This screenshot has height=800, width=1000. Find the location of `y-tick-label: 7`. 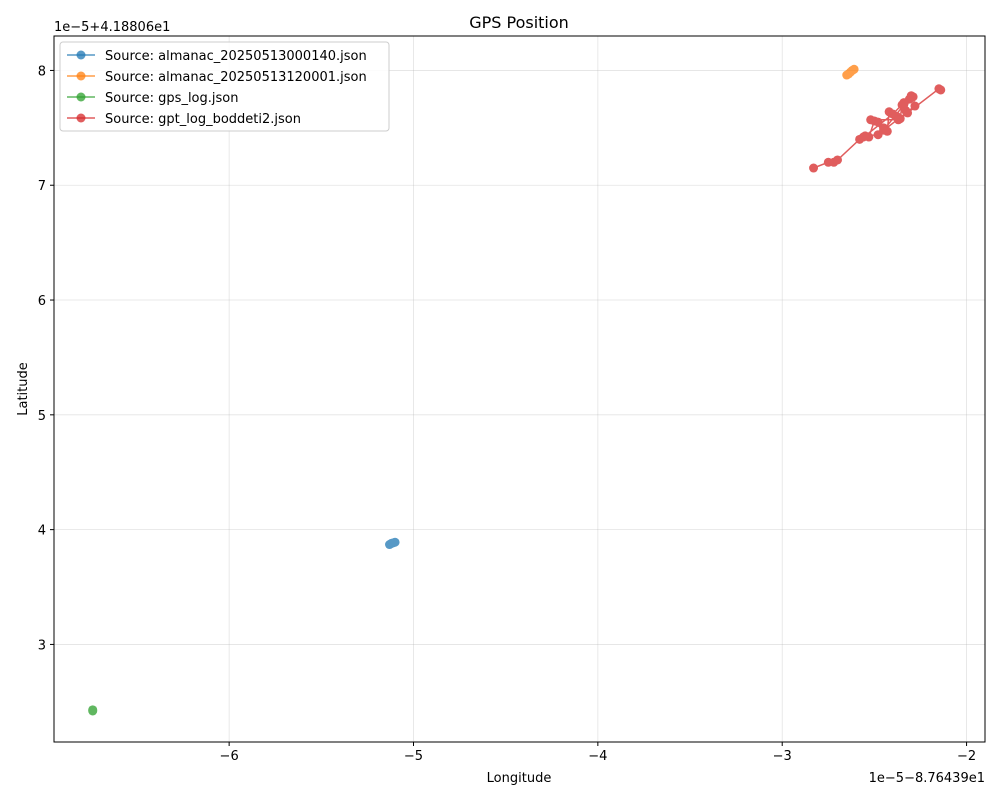

y-tick-label: 7 is located at coordinates (42, 186).